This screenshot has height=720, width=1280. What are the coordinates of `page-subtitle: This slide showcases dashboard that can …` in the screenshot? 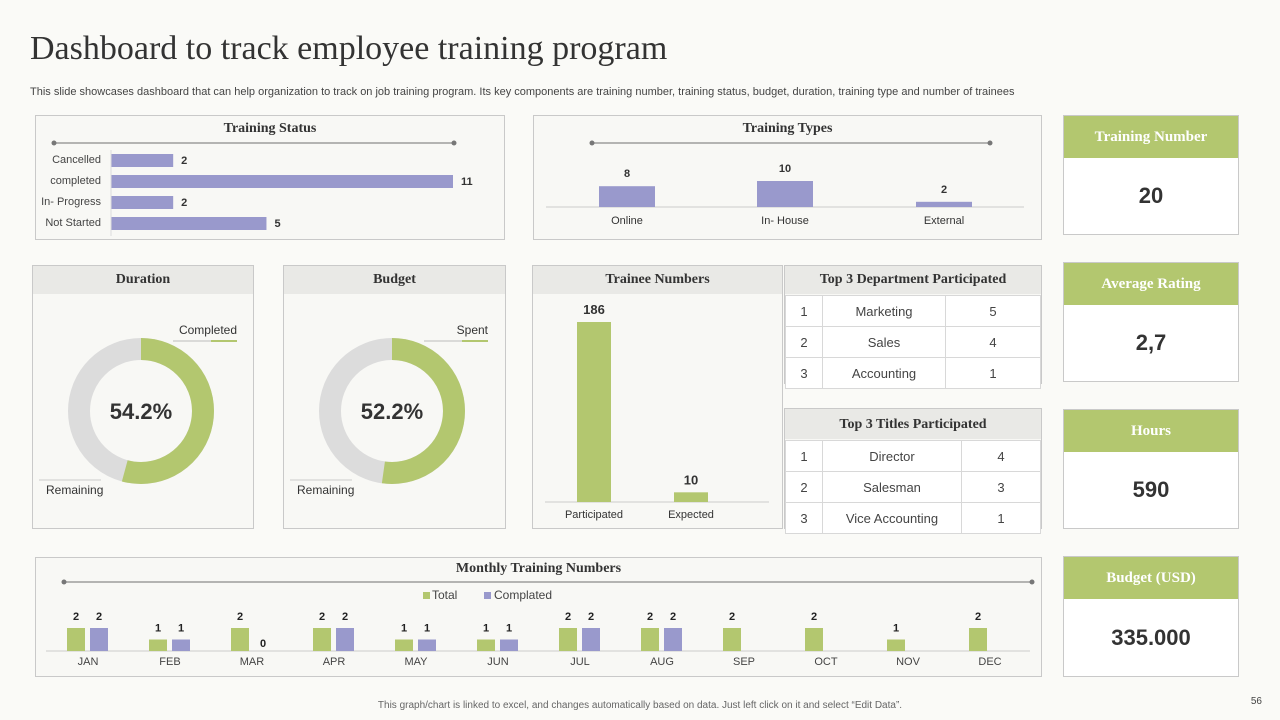 It's located at (522, 92).